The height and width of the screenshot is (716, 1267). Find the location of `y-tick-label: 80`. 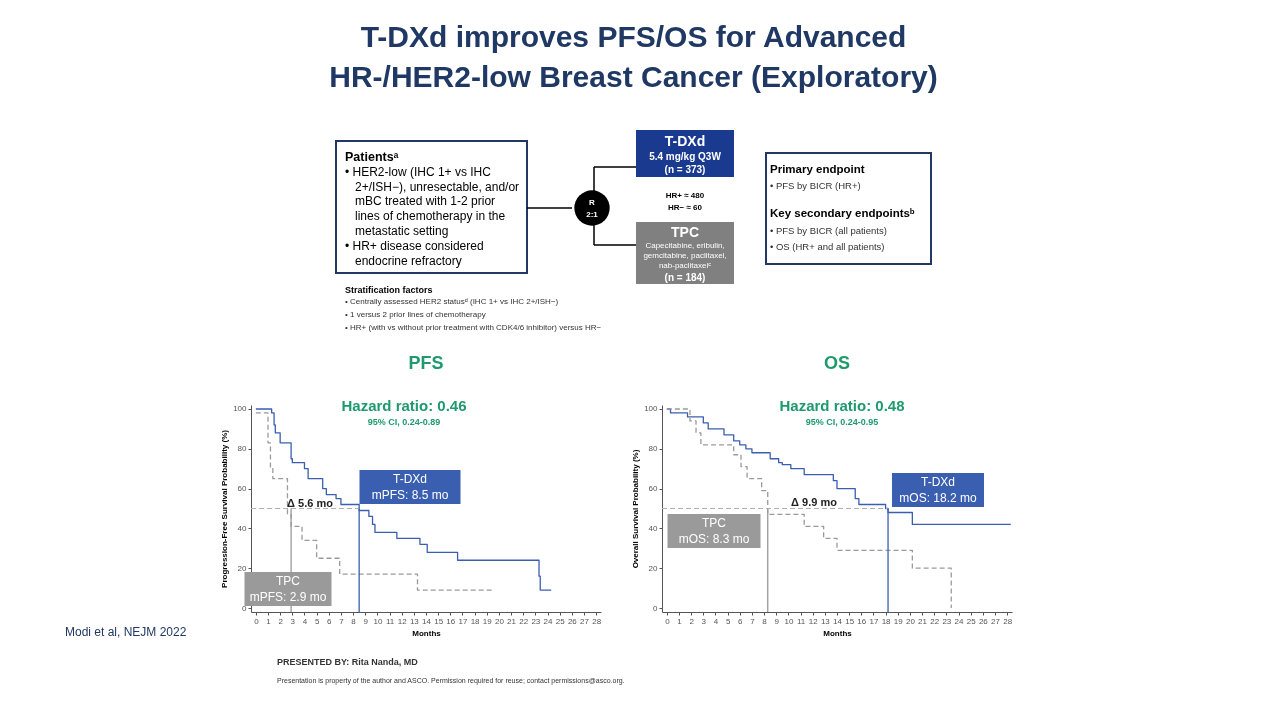

y-tick-label: 80 is located at coordinates (653, 449).